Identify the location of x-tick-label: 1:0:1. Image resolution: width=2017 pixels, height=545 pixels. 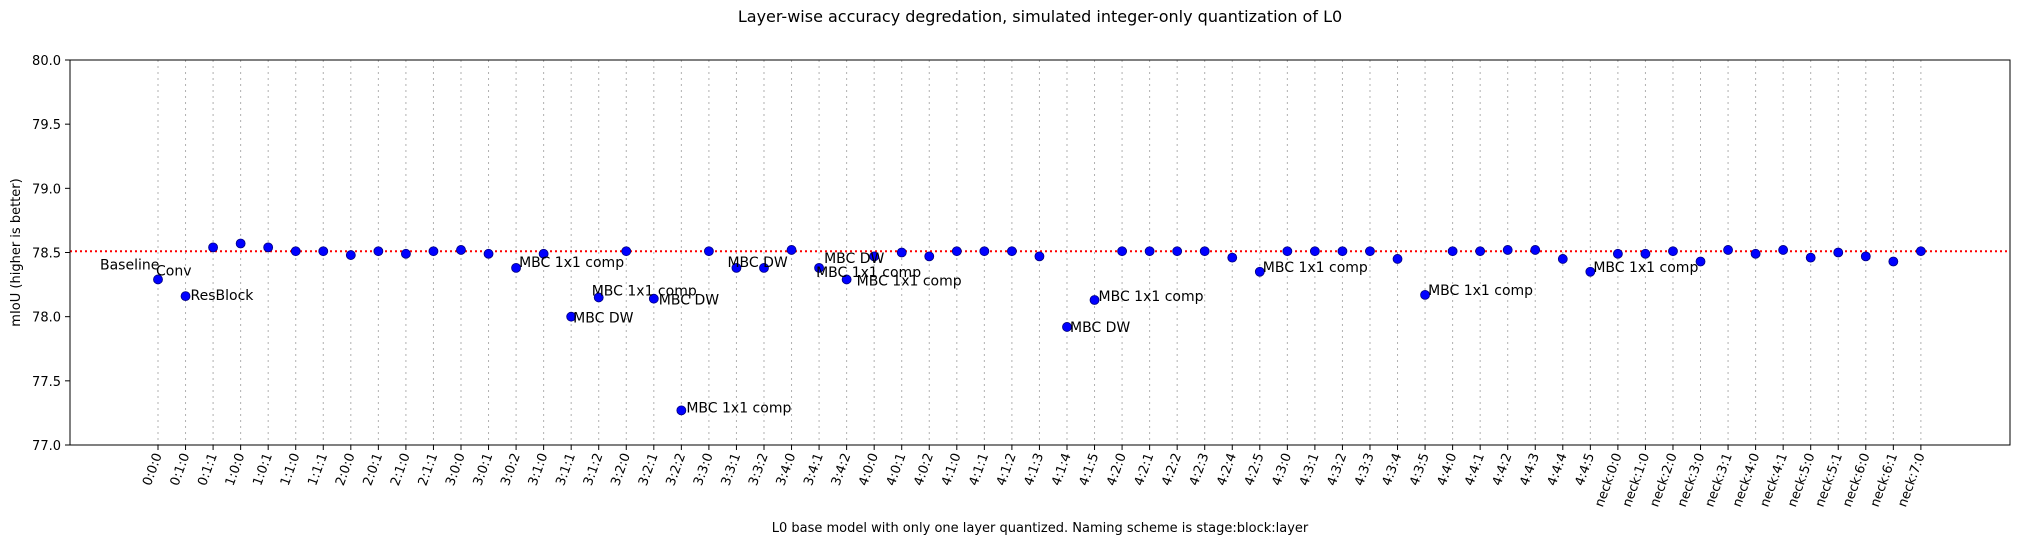
(263, 469).